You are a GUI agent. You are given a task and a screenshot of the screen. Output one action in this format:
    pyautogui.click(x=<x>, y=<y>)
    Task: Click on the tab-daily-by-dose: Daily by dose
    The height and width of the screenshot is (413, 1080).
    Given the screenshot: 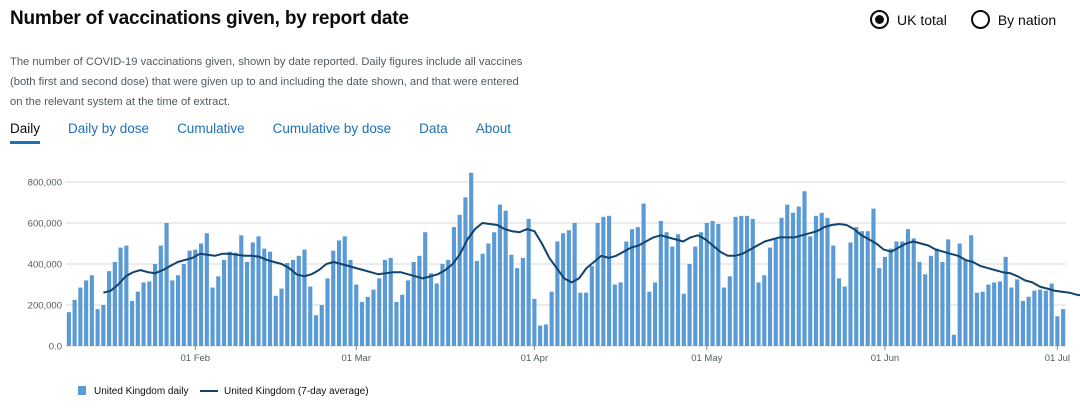 What is the action you would take?
    pyautogui.click(x=109, y=128)
    